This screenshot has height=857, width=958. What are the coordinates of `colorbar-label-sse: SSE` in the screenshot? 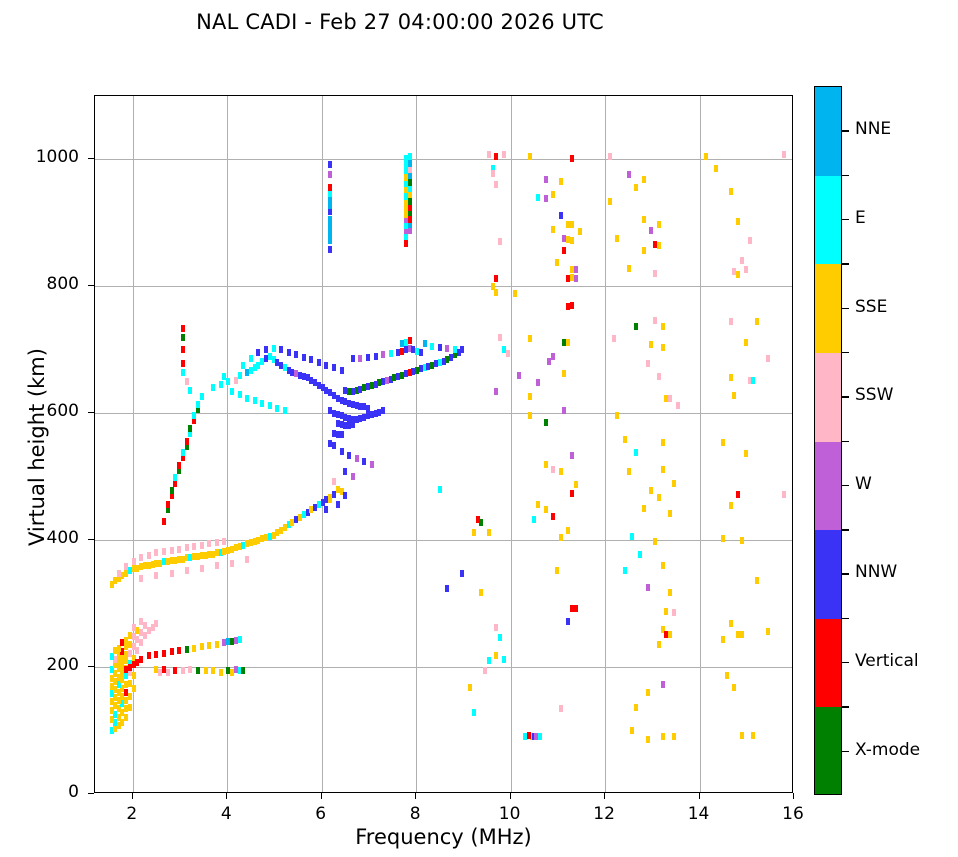 It's located at (871, 306).